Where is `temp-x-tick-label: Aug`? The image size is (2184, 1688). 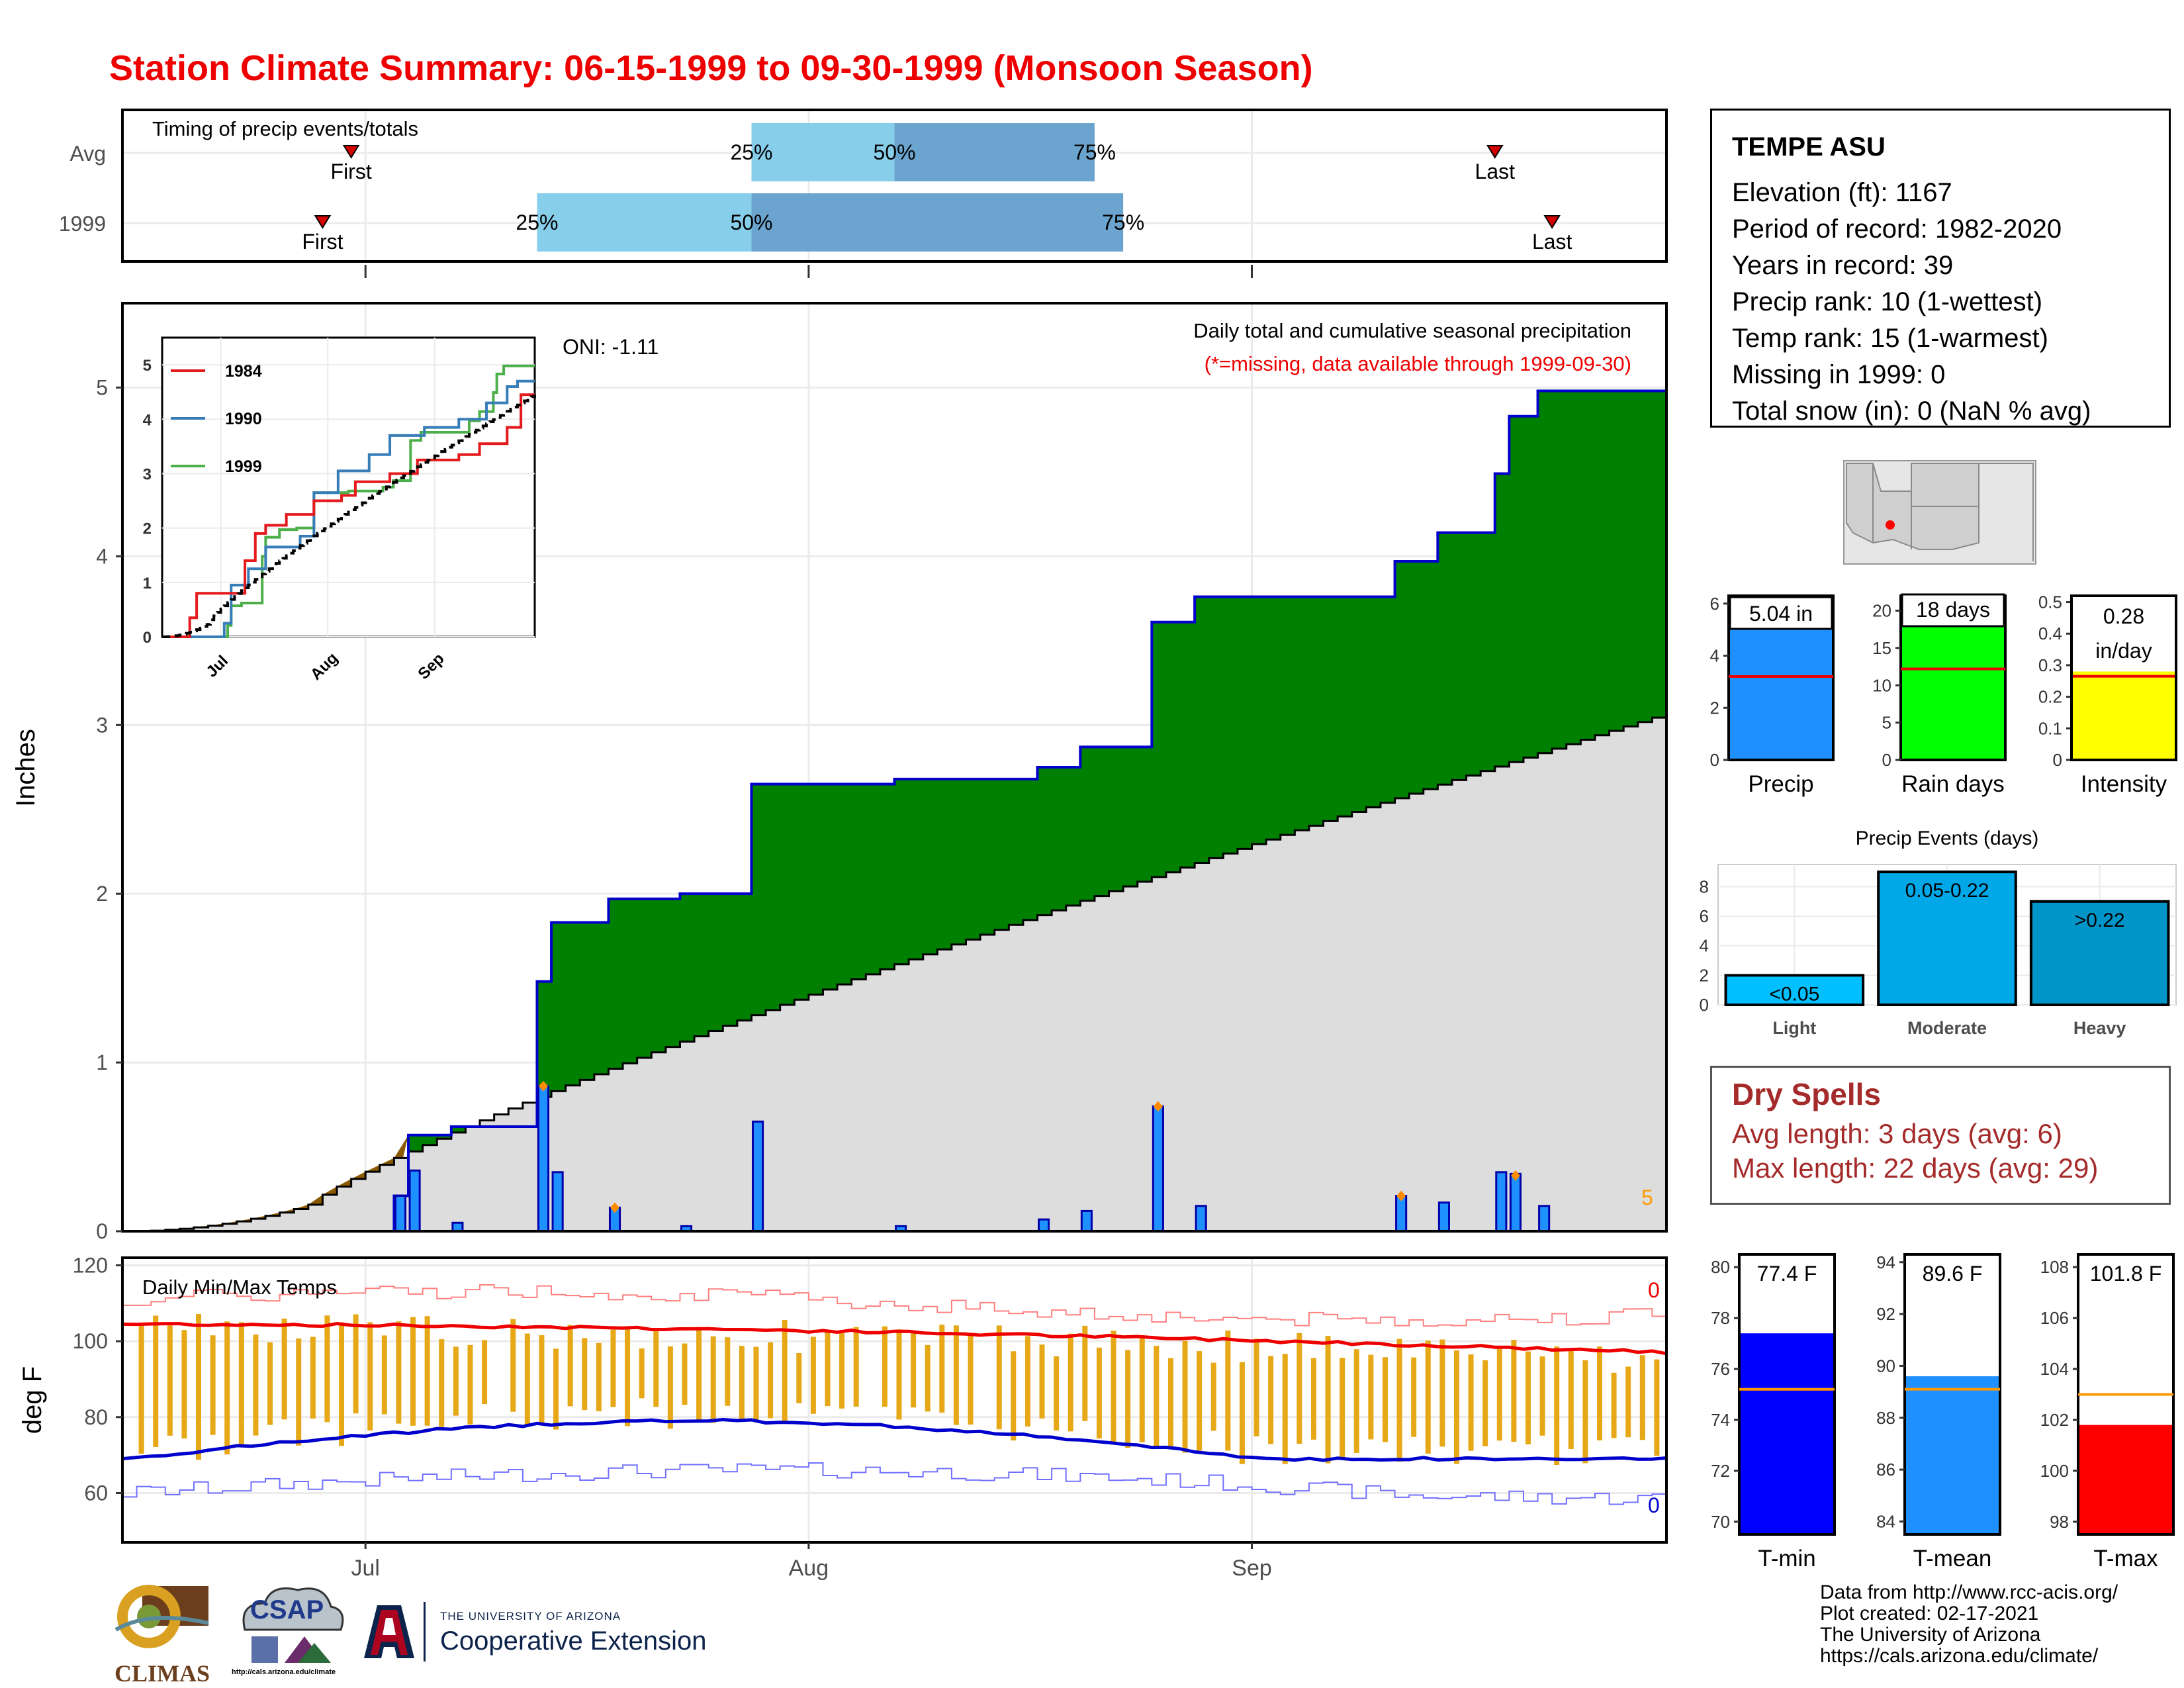 temp-x-tick-label: Aug is located at coordinates (809, 1568).